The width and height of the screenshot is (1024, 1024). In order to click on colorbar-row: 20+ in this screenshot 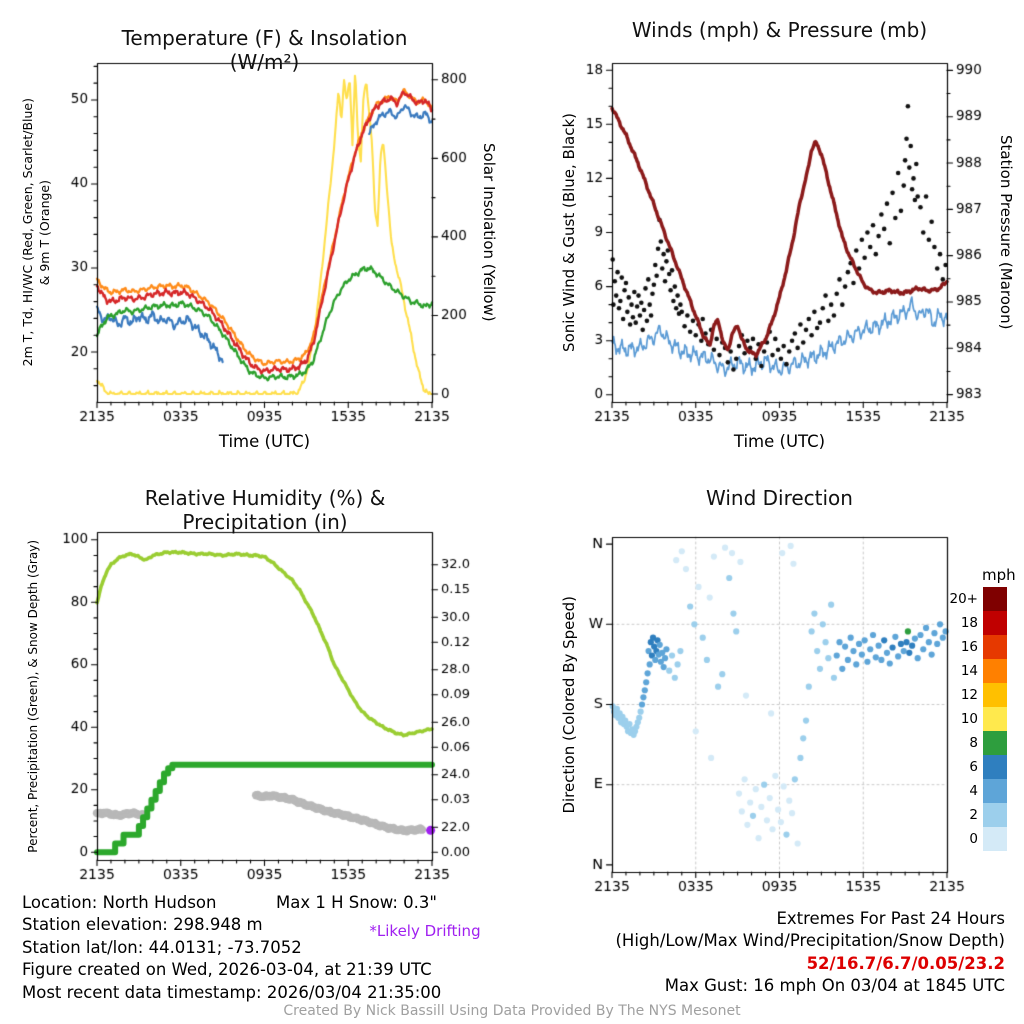, I will do `click(975, 599)`.